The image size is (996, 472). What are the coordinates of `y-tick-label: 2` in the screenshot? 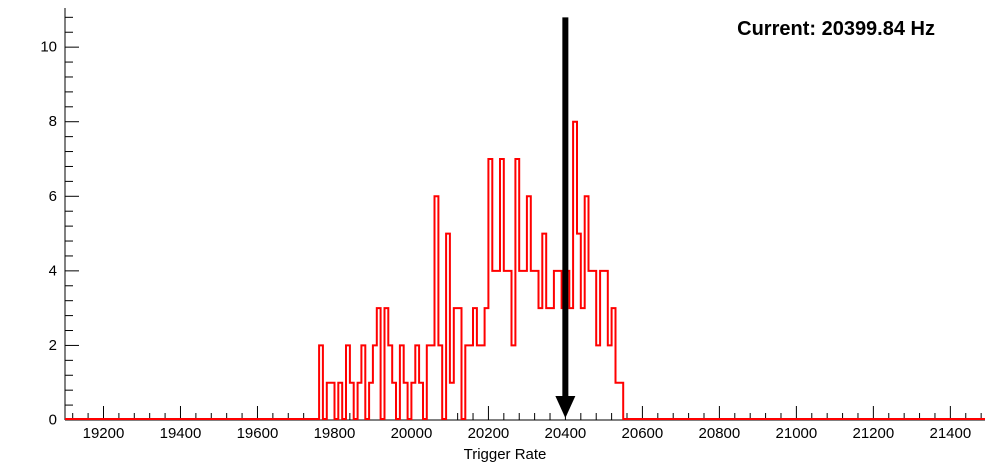 It's located at (53, 345).